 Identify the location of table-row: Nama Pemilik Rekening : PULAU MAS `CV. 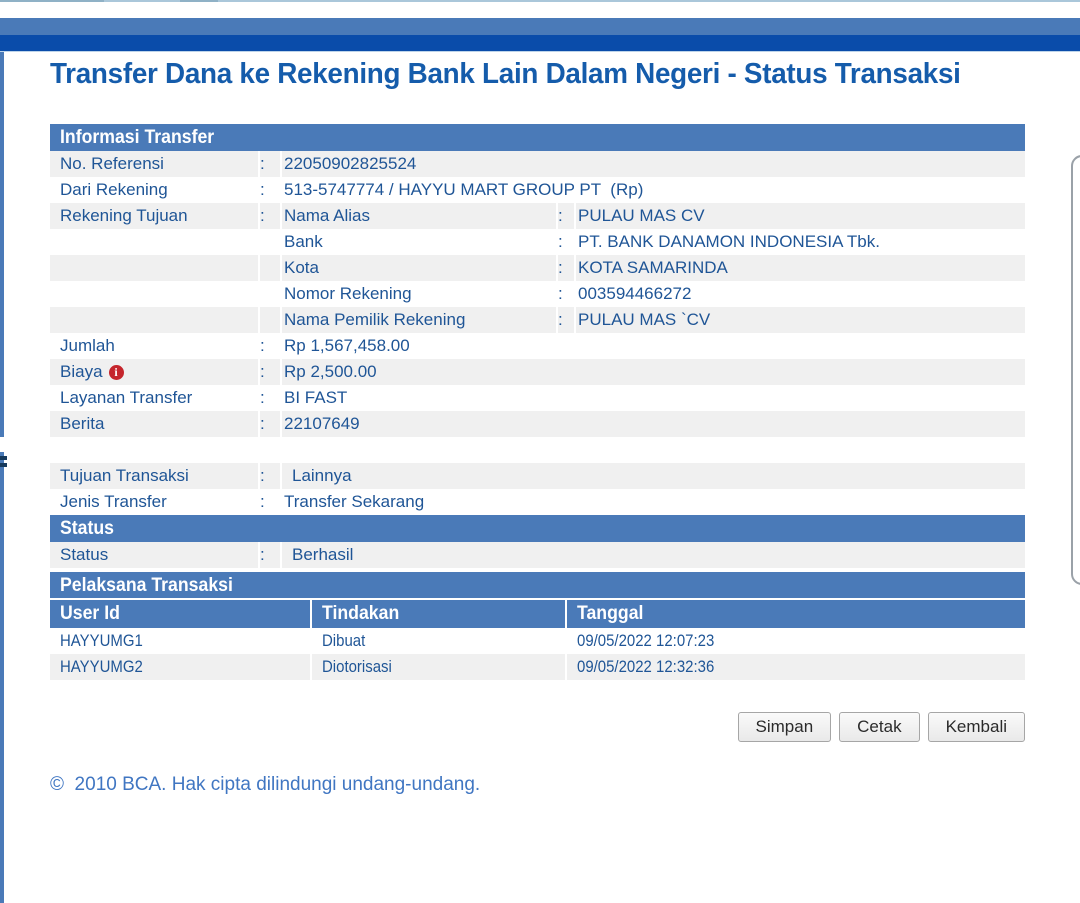
(537, 320).